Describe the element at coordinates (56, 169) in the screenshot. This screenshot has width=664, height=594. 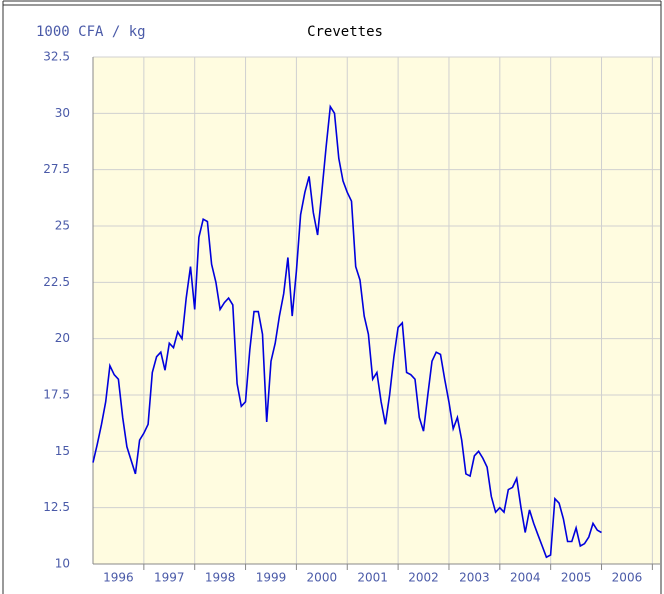
I see `y-tick-label: 27.5` at that location.